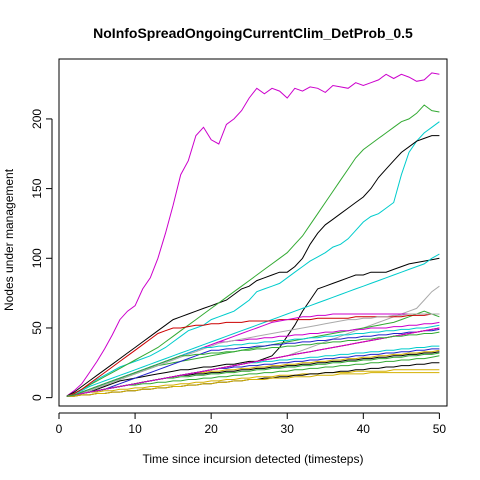  What do you see at coordinates (37, 119) in the screenshot?
I see `y-tick-label: 200` at bounding box center [37, 119].